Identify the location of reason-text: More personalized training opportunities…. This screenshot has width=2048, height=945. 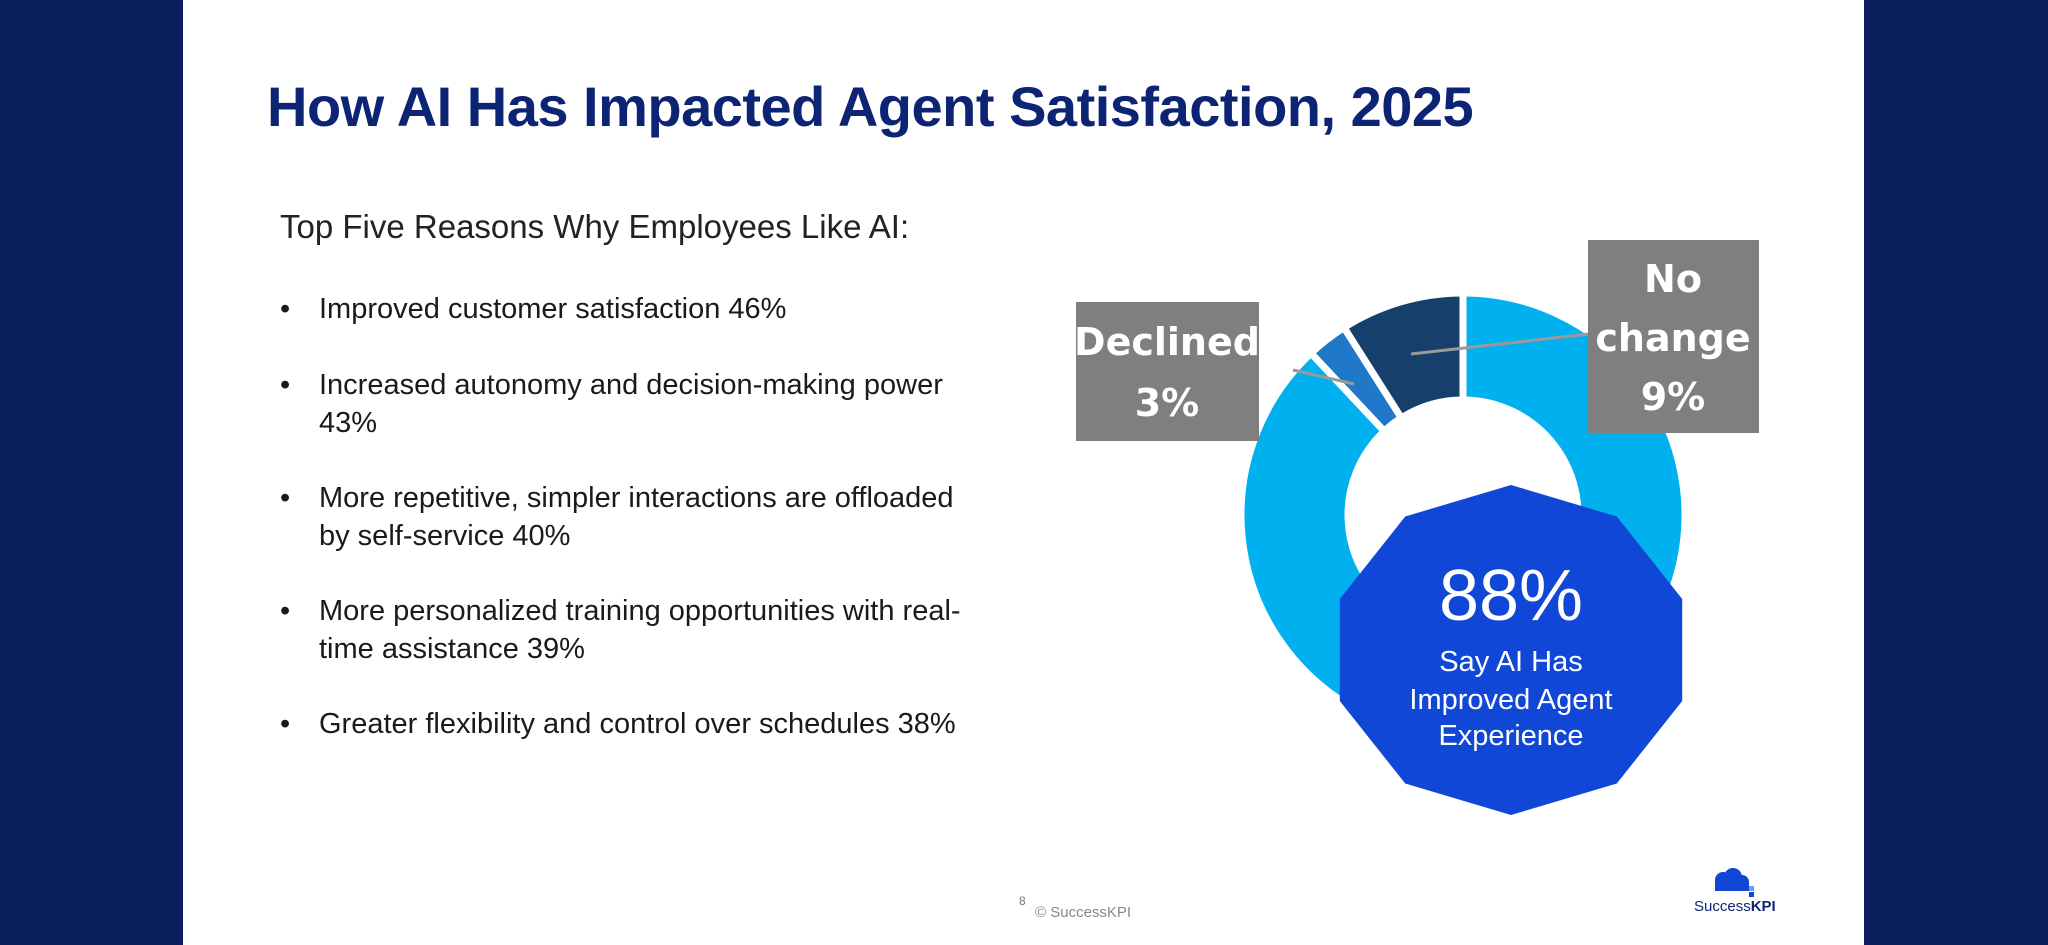
(640, 630).